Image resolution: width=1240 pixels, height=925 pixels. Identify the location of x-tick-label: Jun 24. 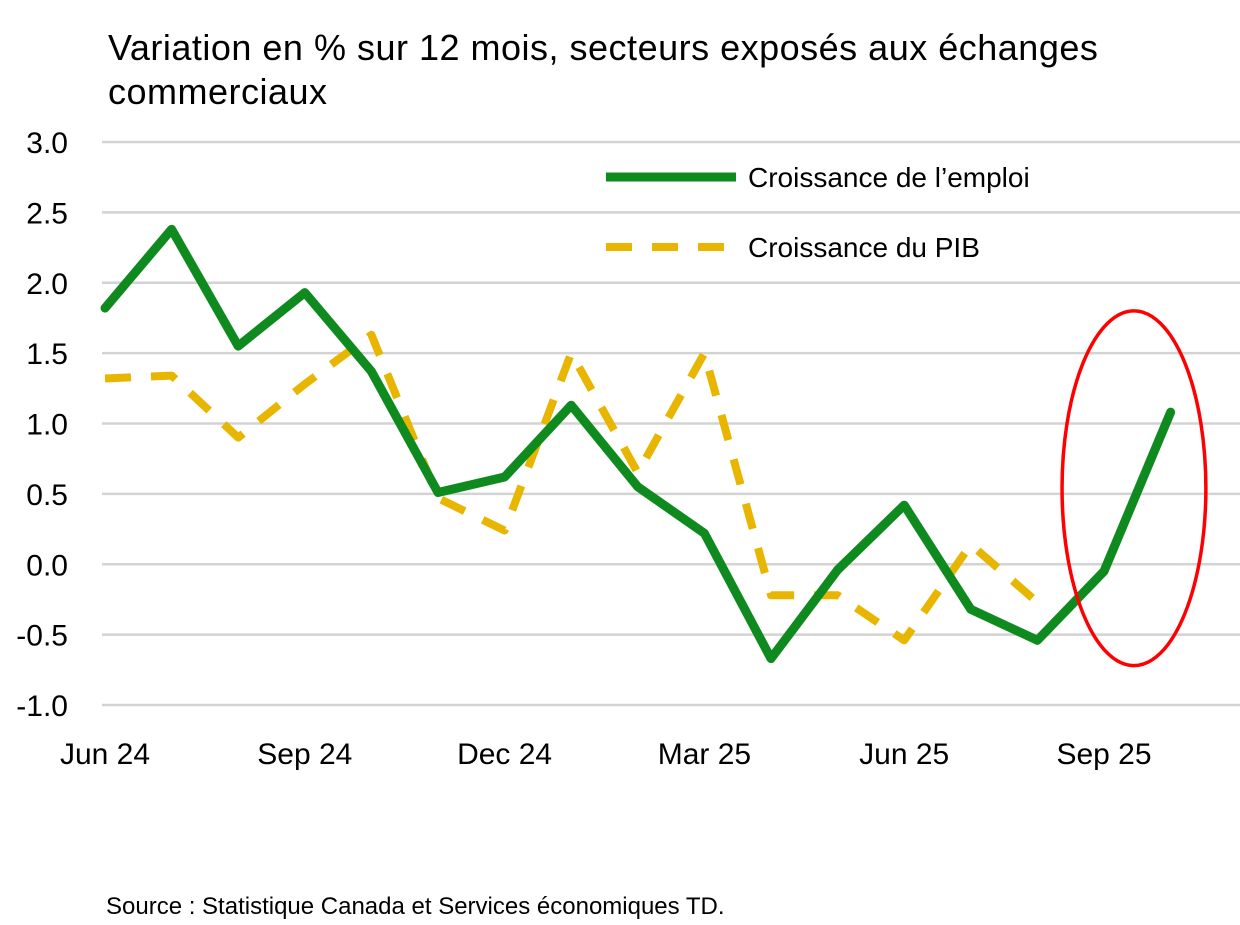
(105, 754).